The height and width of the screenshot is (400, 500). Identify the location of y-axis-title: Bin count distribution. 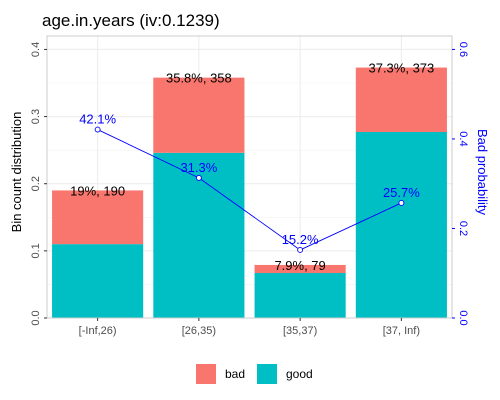
(16, 172).